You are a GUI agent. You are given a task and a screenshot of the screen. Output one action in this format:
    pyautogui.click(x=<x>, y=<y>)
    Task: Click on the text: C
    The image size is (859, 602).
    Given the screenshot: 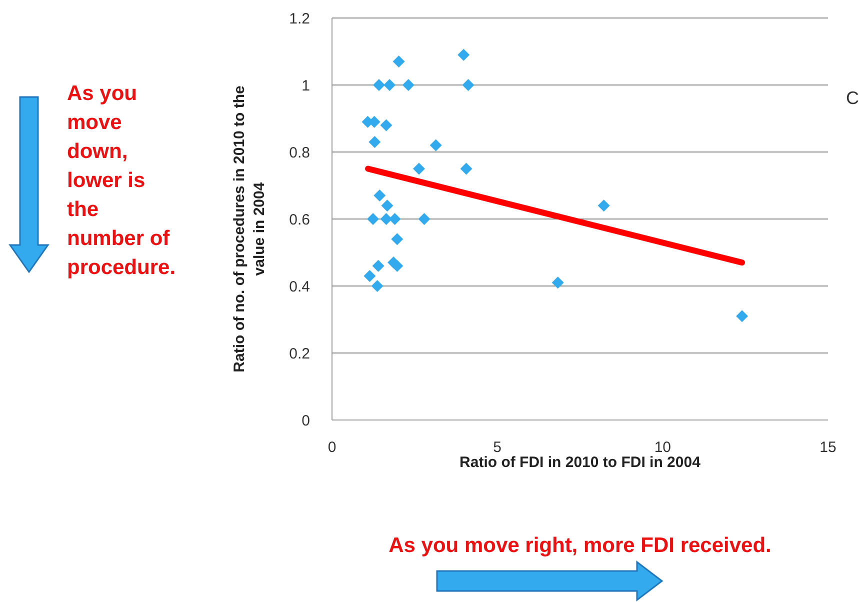 What is the action you would take?
    pyautogui.click(x=852, y=98)
    